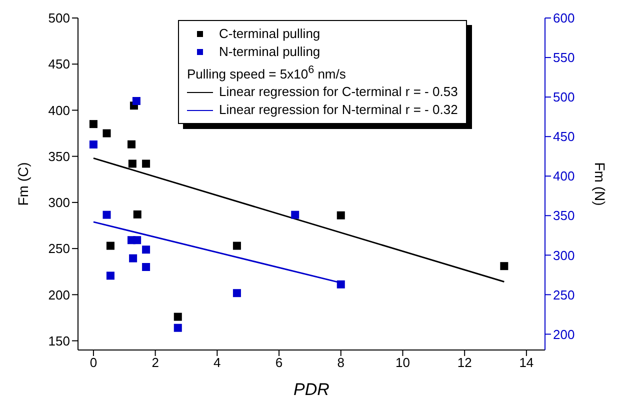  Describe the element at coordinates (564, 136) in the screenshot. I see `y2-tick-label: 450` at that location.